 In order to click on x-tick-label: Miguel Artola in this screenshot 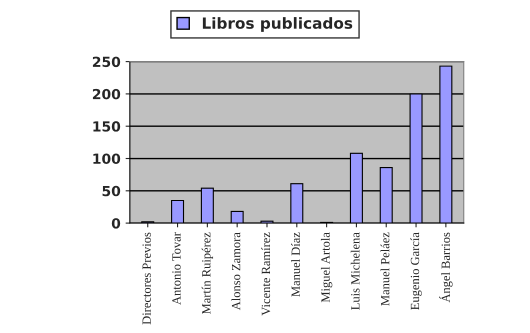, I will do `click(326, 267)`.